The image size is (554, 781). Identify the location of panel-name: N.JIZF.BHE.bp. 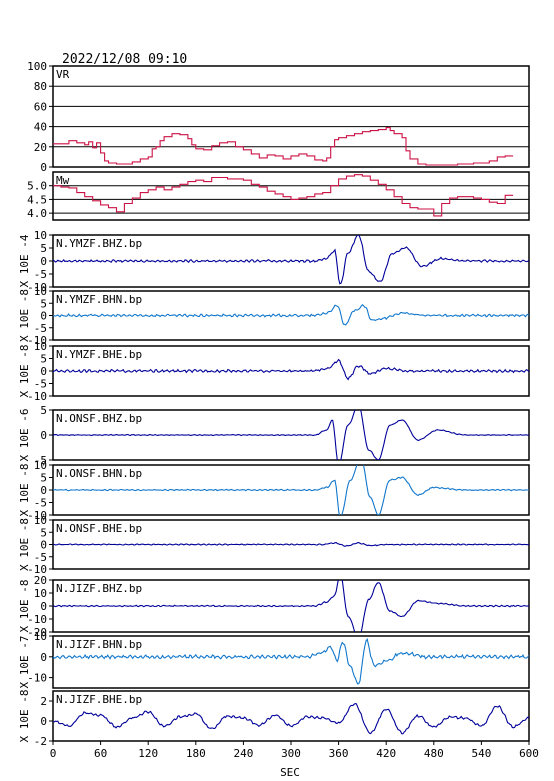
(99, 699).